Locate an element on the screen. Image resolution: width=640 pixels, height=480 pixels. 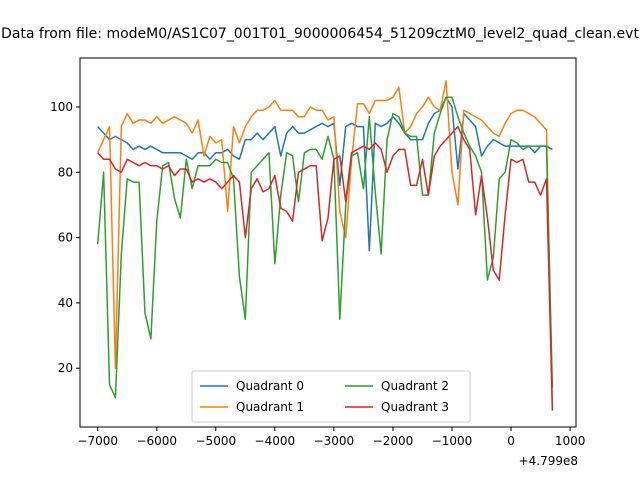
legend-label-quadrant-1: Quadrant 1 is located at coordinates (270, 407).